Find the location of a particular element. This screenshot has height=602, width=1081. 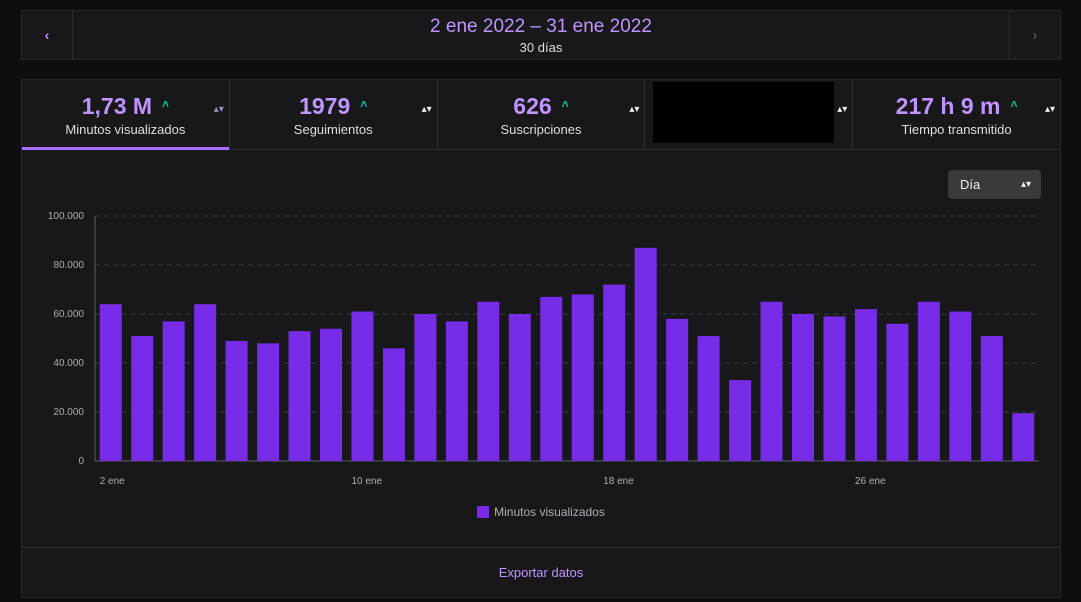

stat-tab-redacted: ▴▾ is located at coordinates (749, 114).